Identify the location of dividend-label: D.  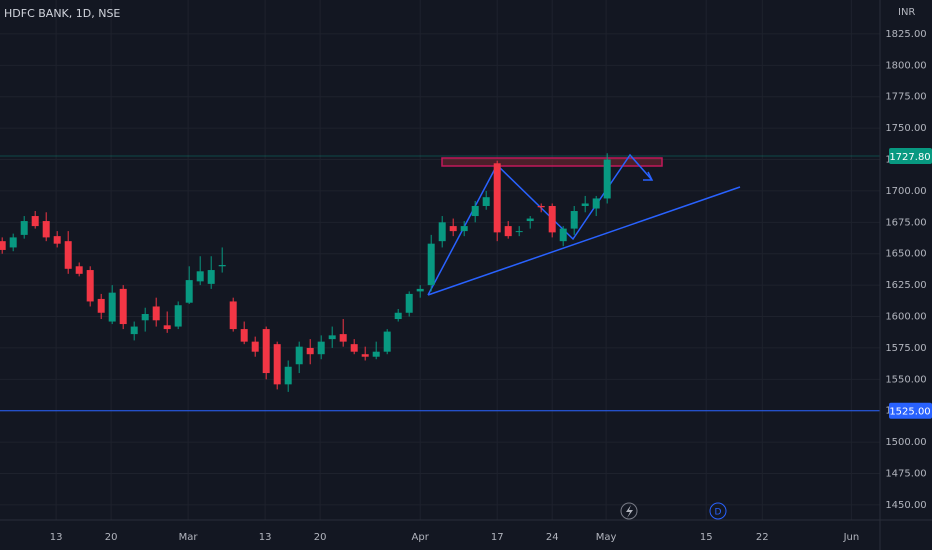
(718, 513).